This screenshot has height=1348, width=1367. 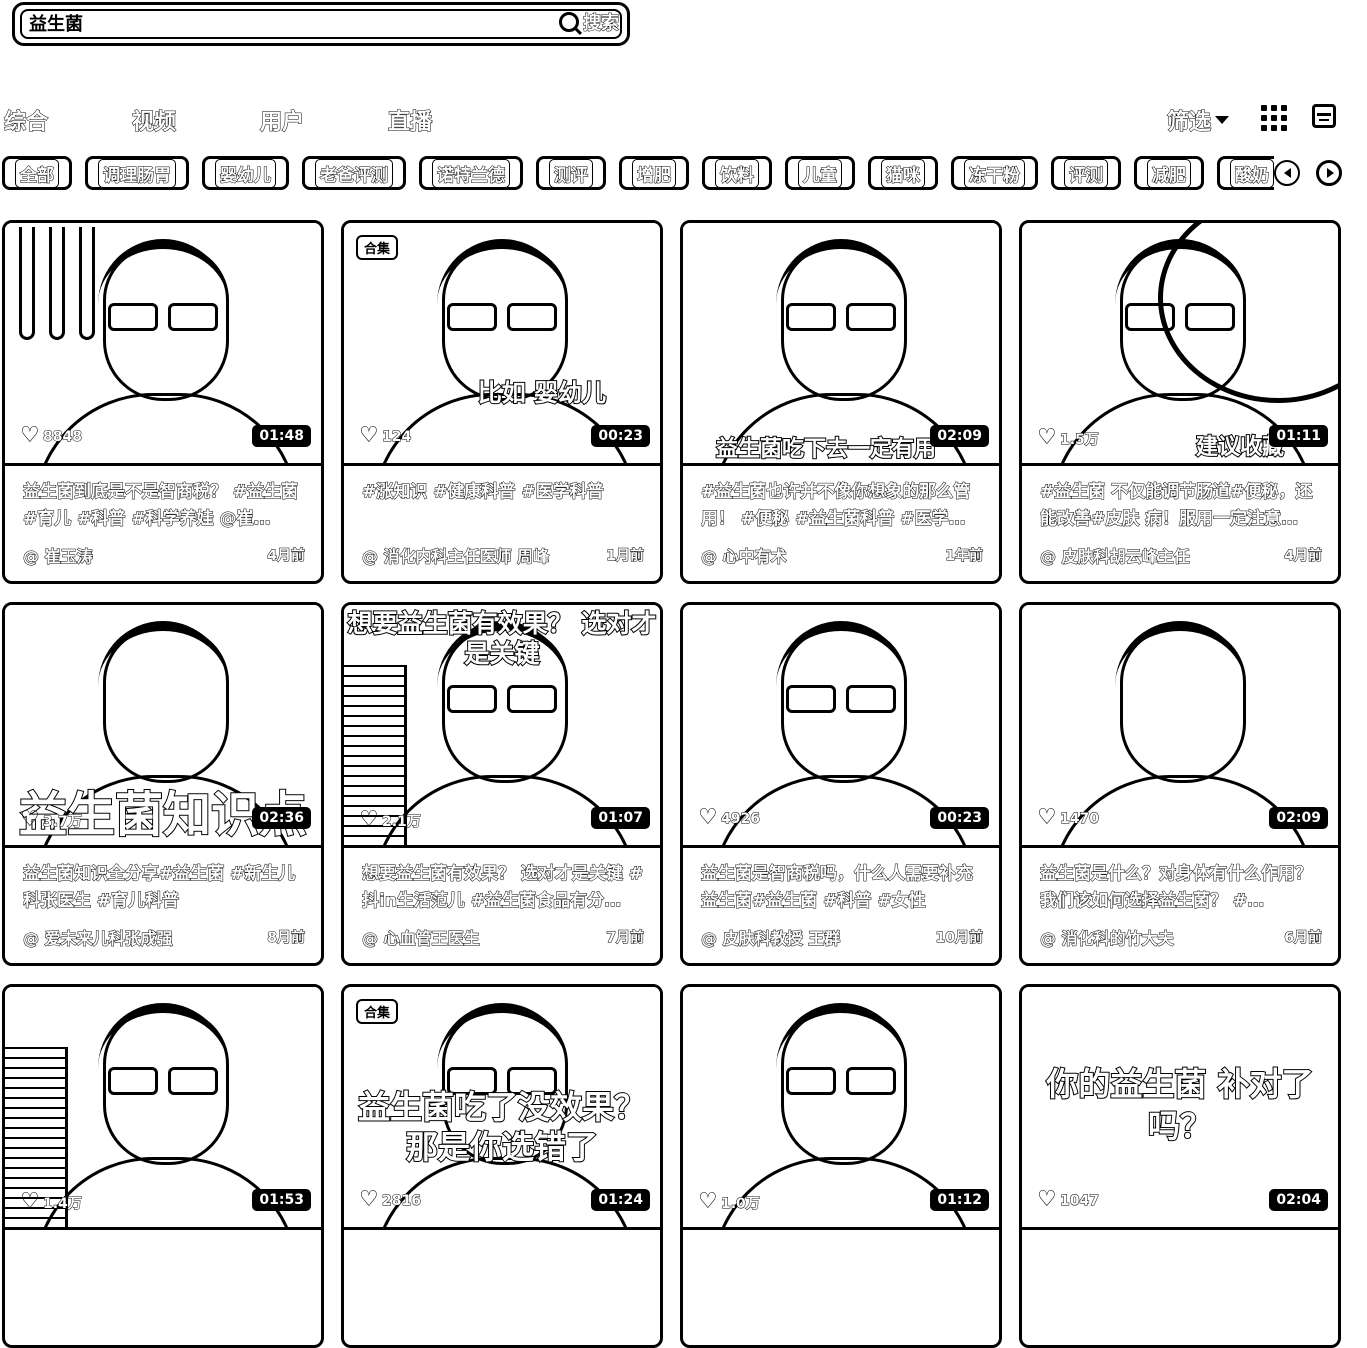 What do you see at coordinates (37, 173) in the screenshot?
I see `chip-all: 全部` at bounding box center [37, 173].